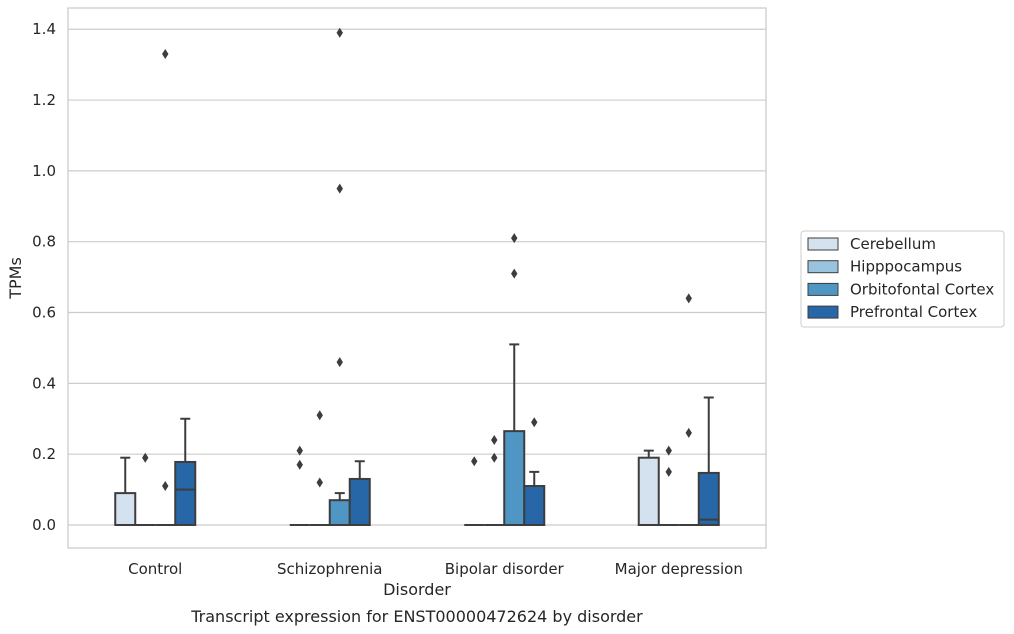  Describe the element at coordinates (44, 242) in the screenshot. I see `y-tick-label: 0.8` at that location.